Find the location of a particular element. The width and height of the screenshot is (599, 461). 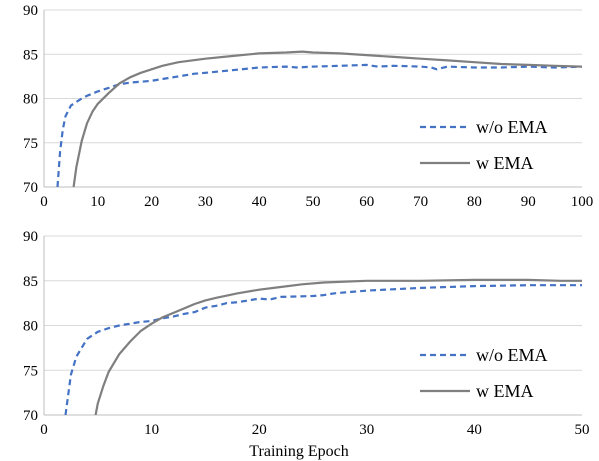

x-tick-label: 90 is located at coordinates (528, 202).